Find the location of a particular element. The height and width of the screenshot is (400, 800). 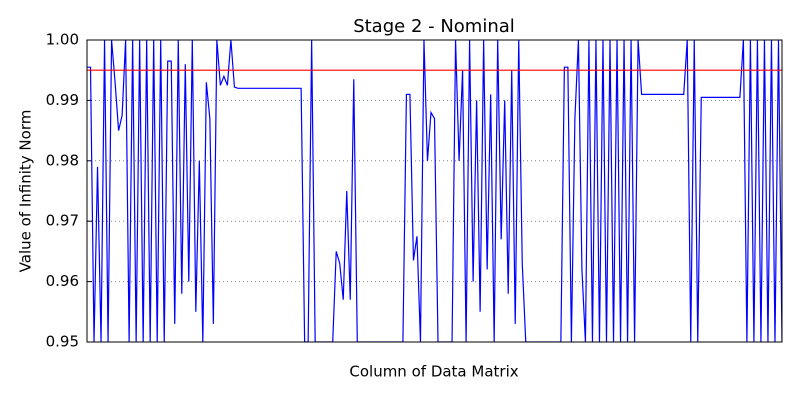

chart-title: Stage 2 - Nominal is located at coordinates (434, 26).